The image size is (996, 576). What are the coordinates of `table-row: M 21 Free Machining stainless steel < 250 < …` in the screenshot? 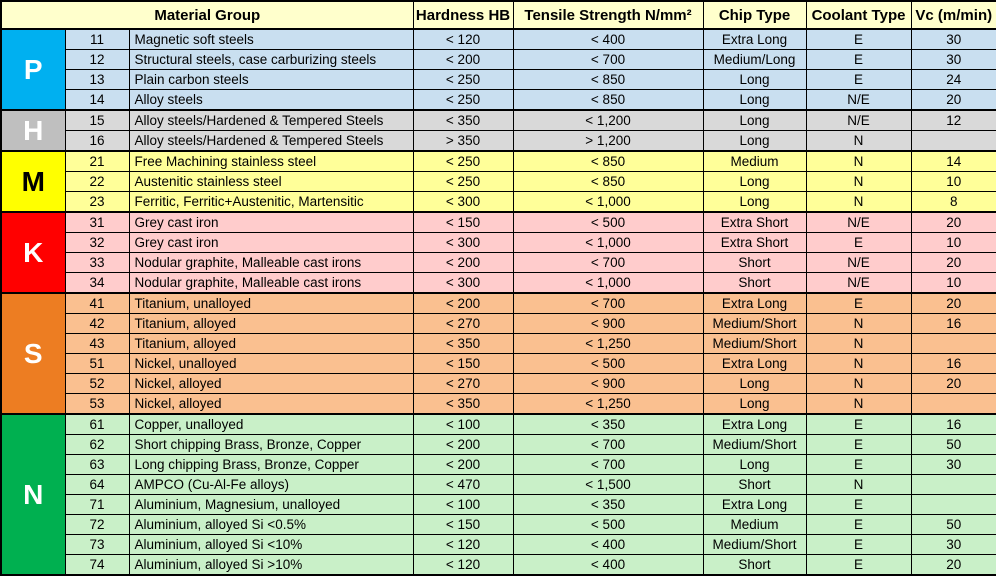 It's located at (498, 181).